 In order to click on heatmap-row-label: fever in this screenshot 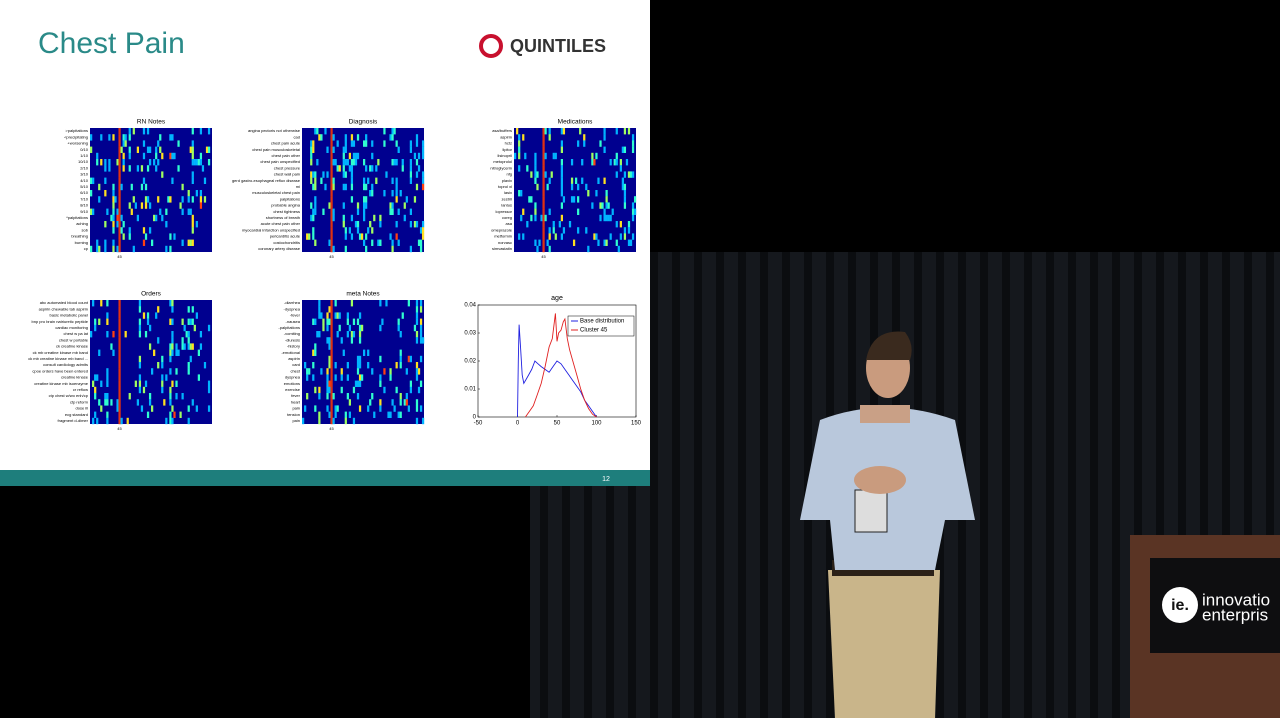, I will do `click(296, 395)`.